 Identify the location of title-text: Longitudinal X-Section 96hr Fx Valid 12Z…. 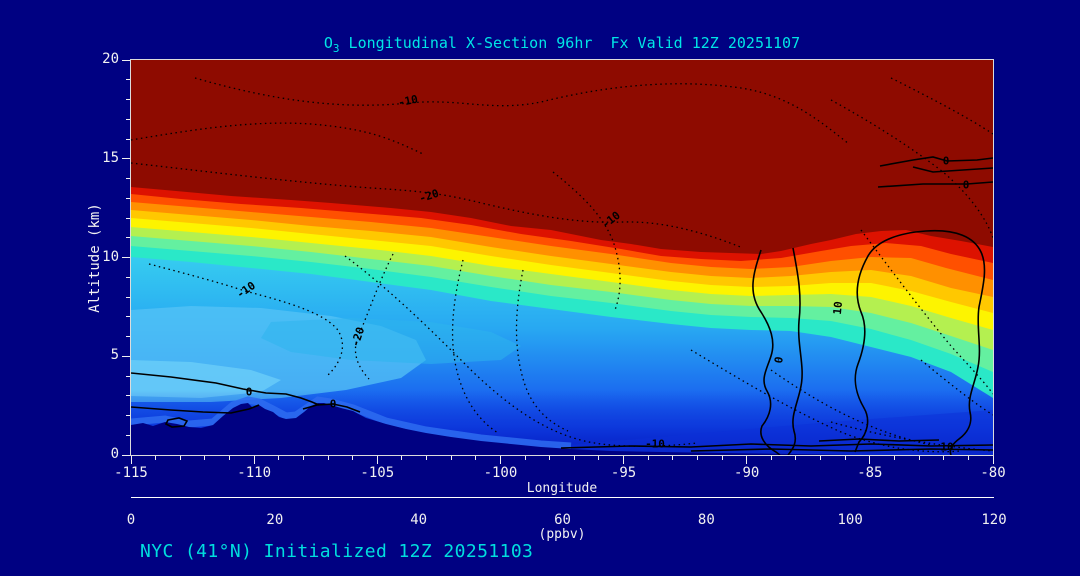
(570, 43).